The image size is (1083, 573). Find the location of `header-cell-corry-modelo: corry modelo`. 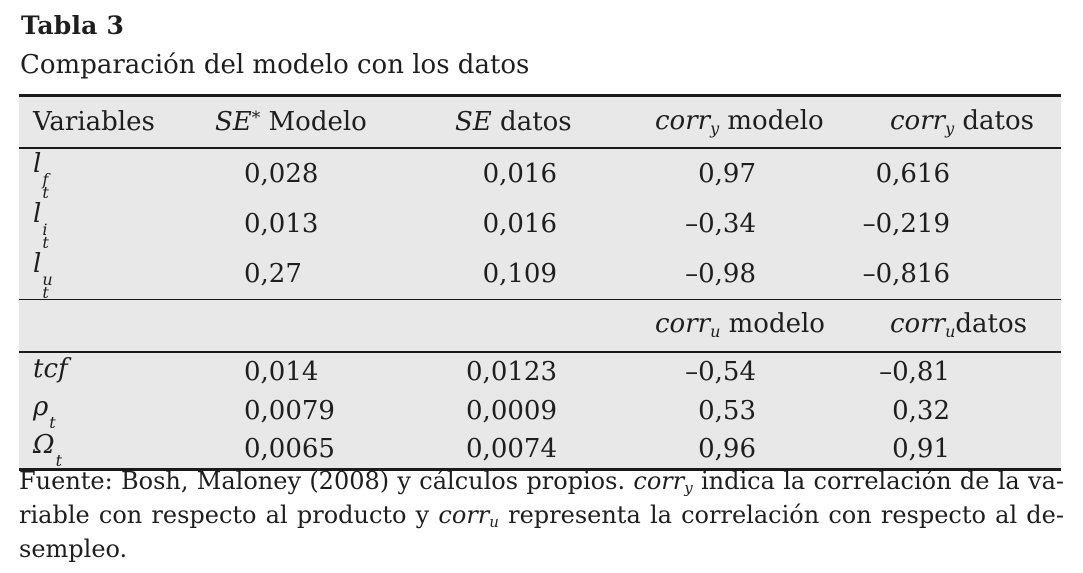

header-cell-corry-modelo: corry modelo is located at coordinates (754, 122).